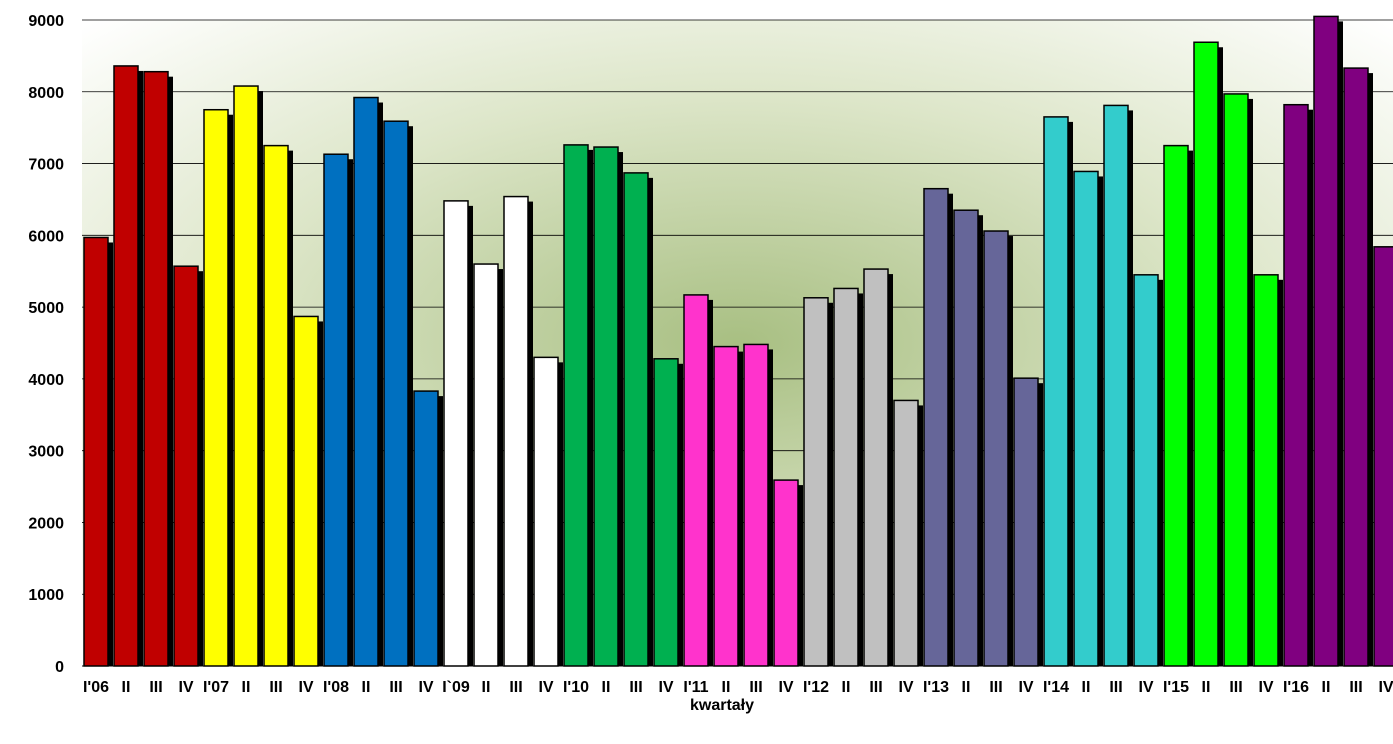 This screenshot has height=744, width=1393. Describe the element at coordinates (46, 452) in the screenshot. I see `y-tick-label: 3000` at that location.